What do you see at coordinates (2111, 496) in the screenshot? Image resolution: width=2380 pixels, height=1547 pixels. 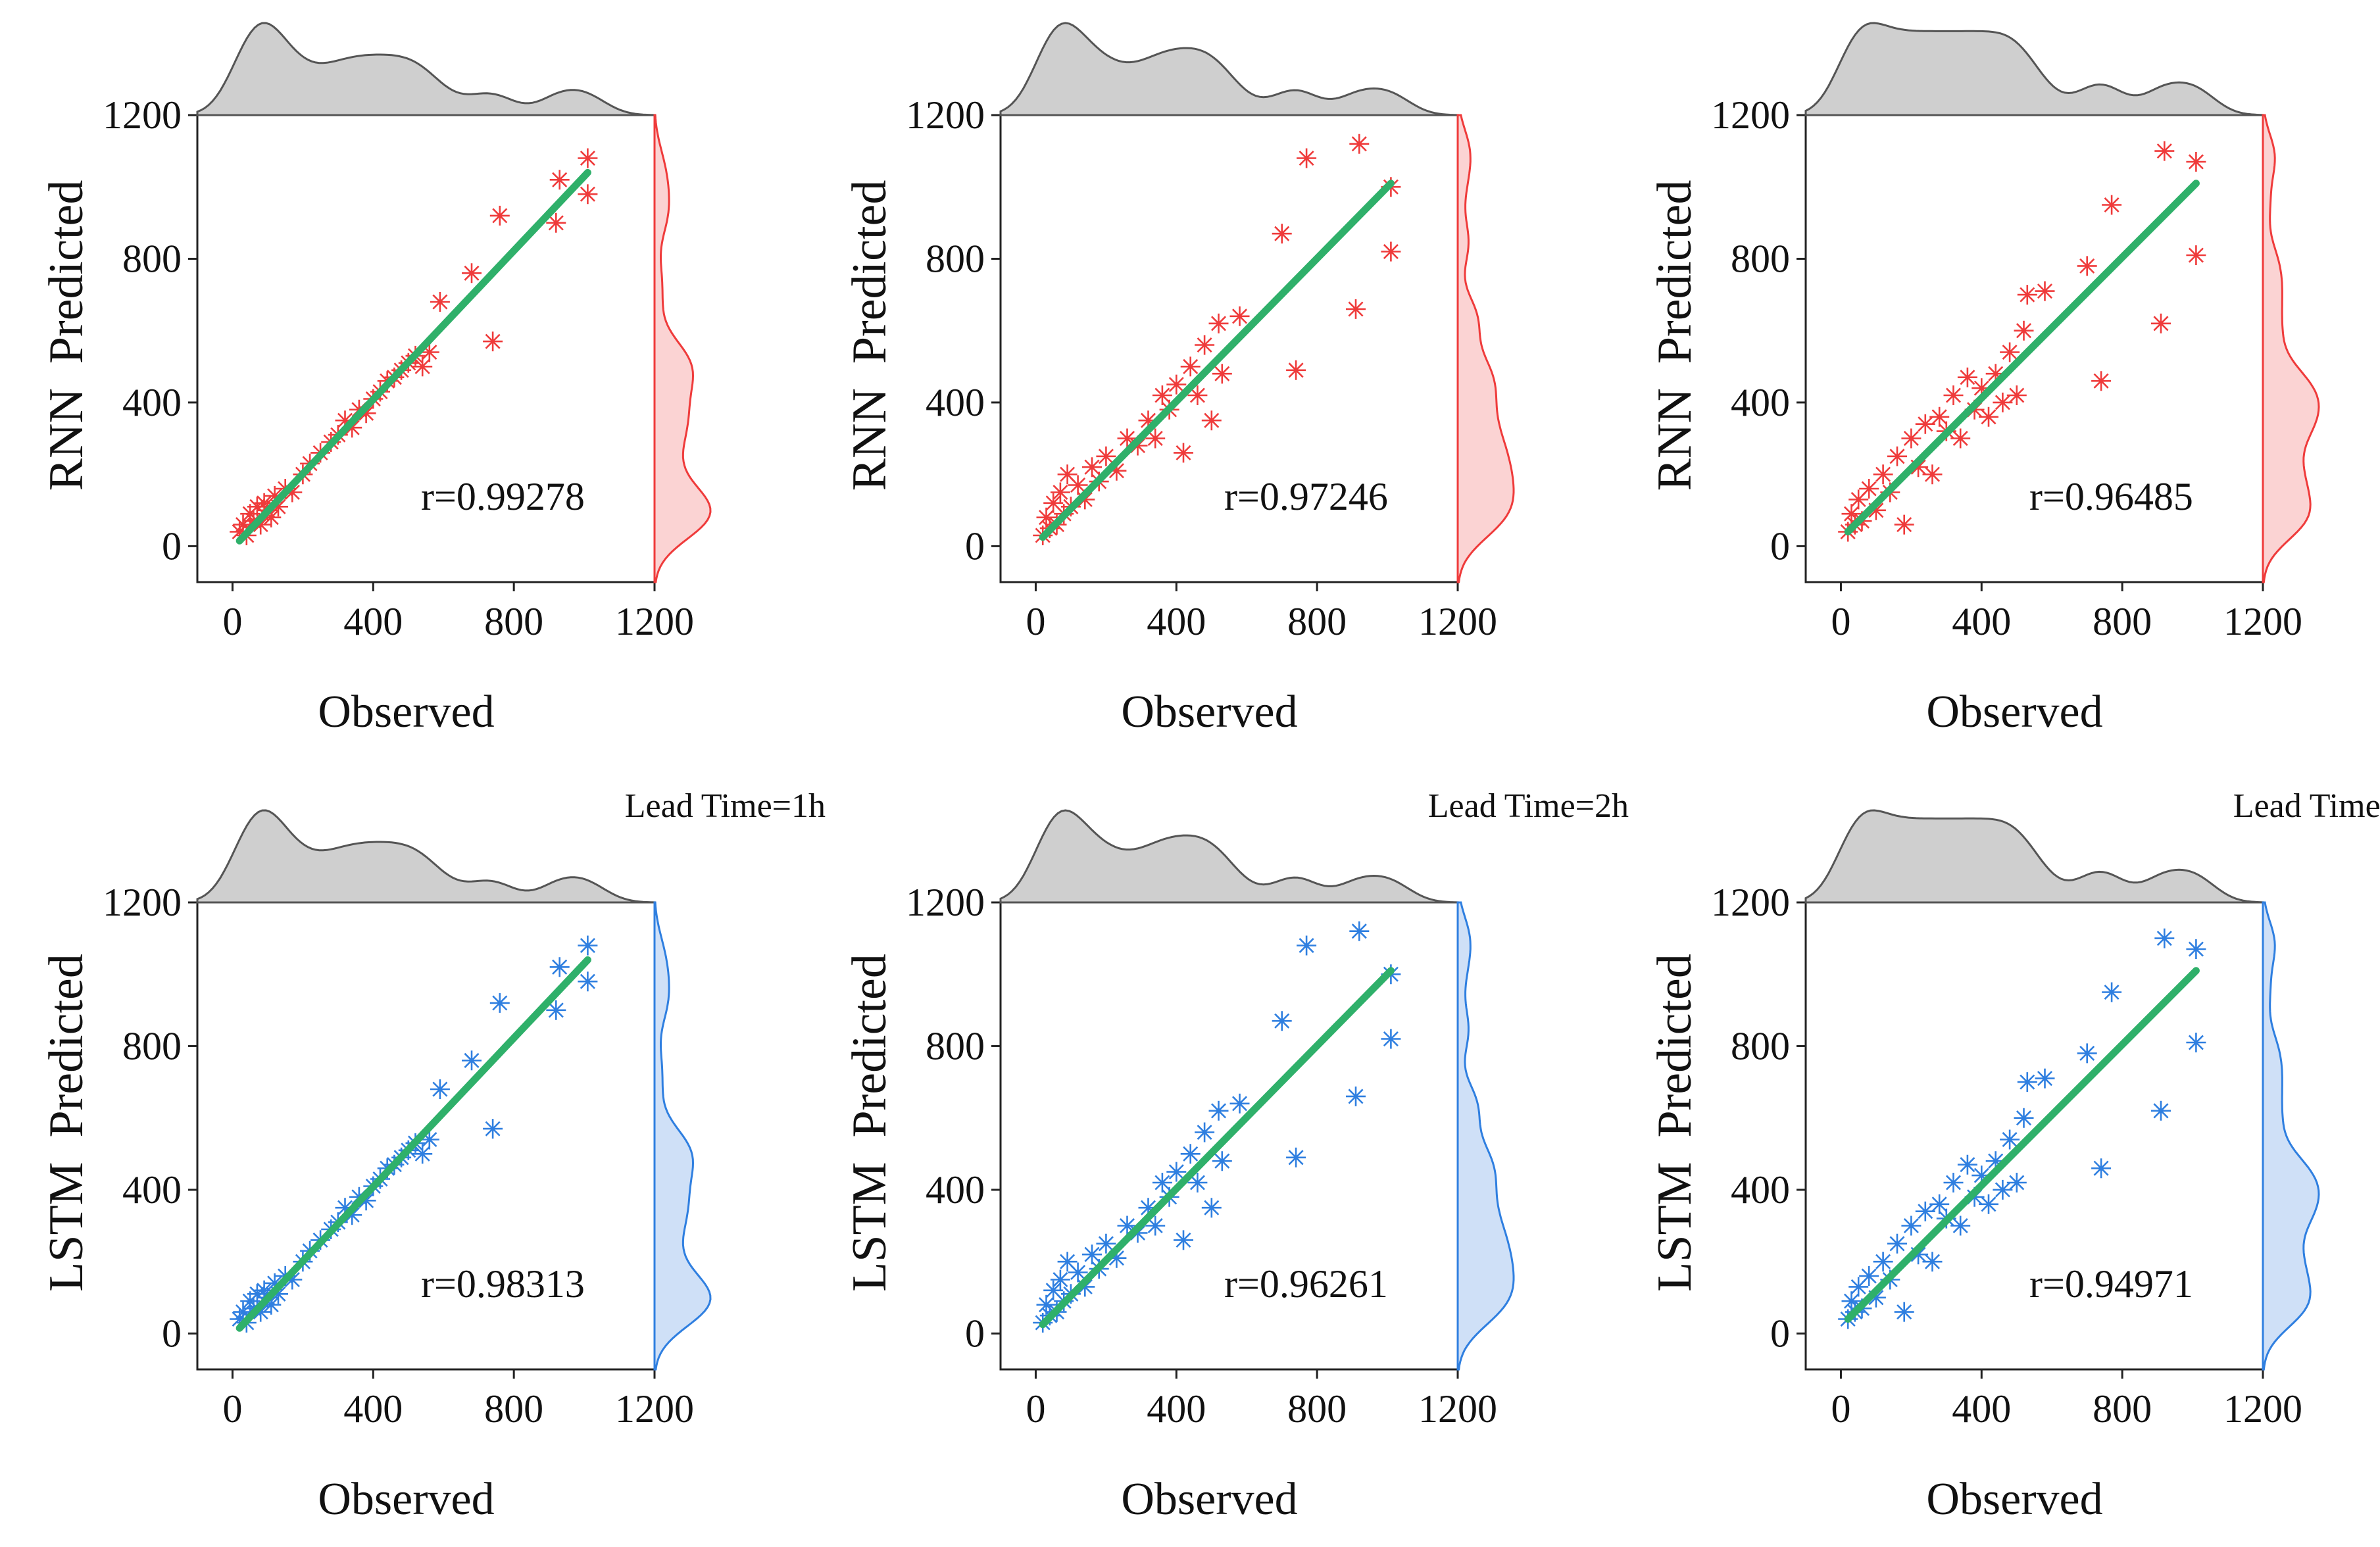 I see `r-value-label: r=0.96485` at bounding box center [2111, 496].